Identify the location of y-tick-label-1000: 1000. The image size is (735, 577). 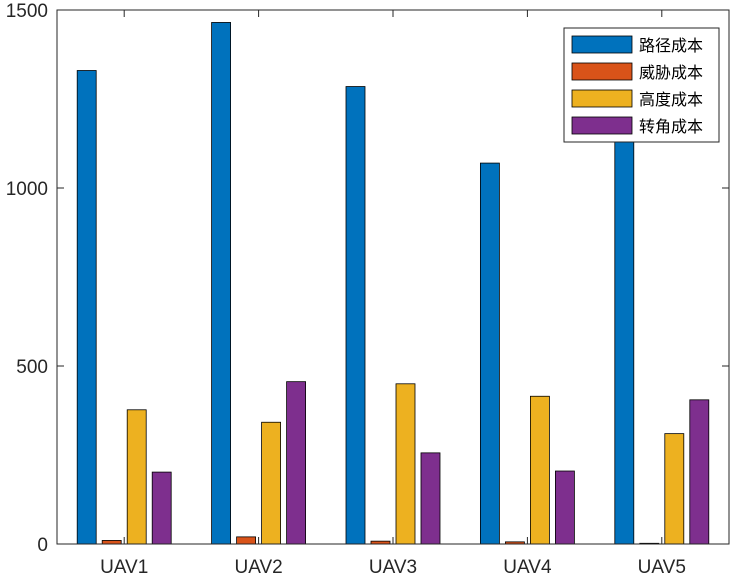
(27, 189).